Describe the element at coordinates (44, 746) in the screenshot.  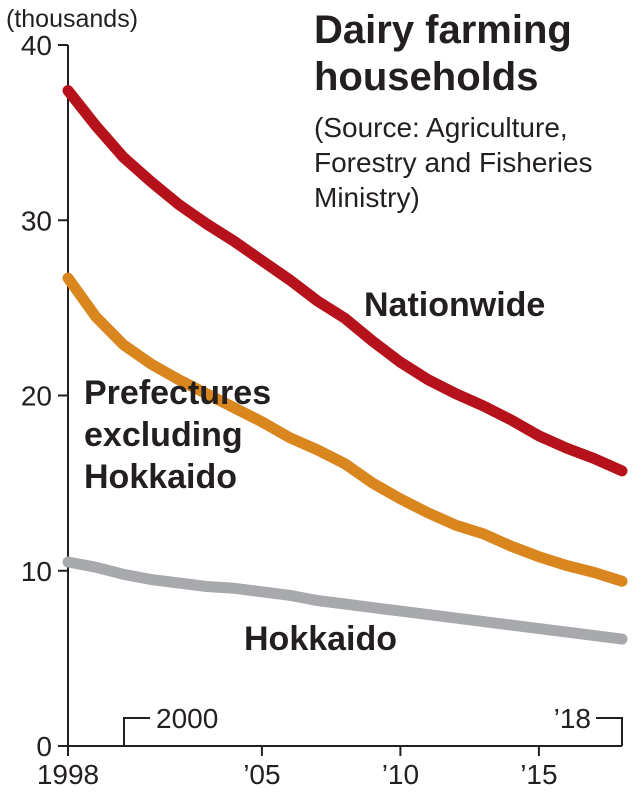
I see `y-tick-label: 0` at that location.